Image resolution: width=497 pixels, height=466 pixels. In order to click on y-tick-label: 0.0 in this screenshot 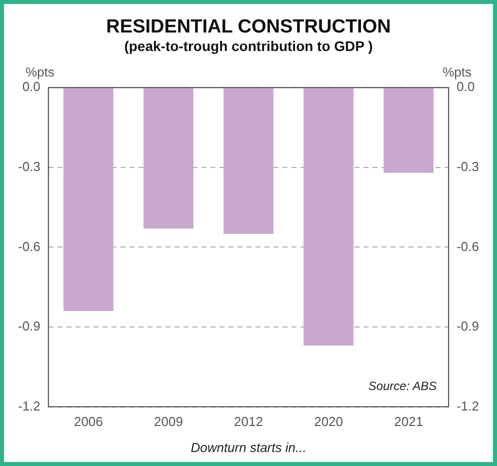, I will do `click(31, 86)`.